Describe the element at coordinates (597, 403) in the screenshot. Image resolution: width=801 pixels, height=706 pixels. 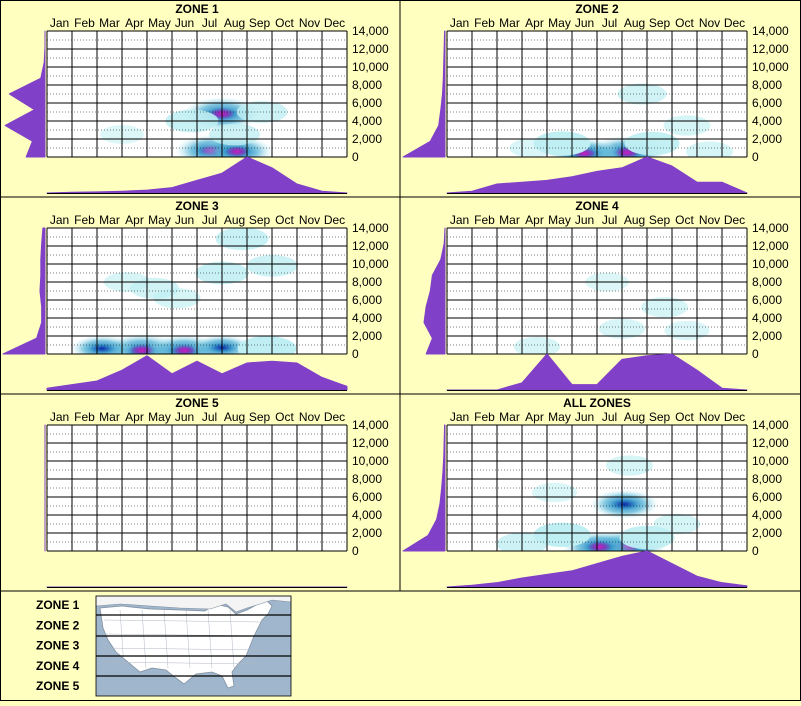
I see `panel-title: ALL ZONES` at that location.